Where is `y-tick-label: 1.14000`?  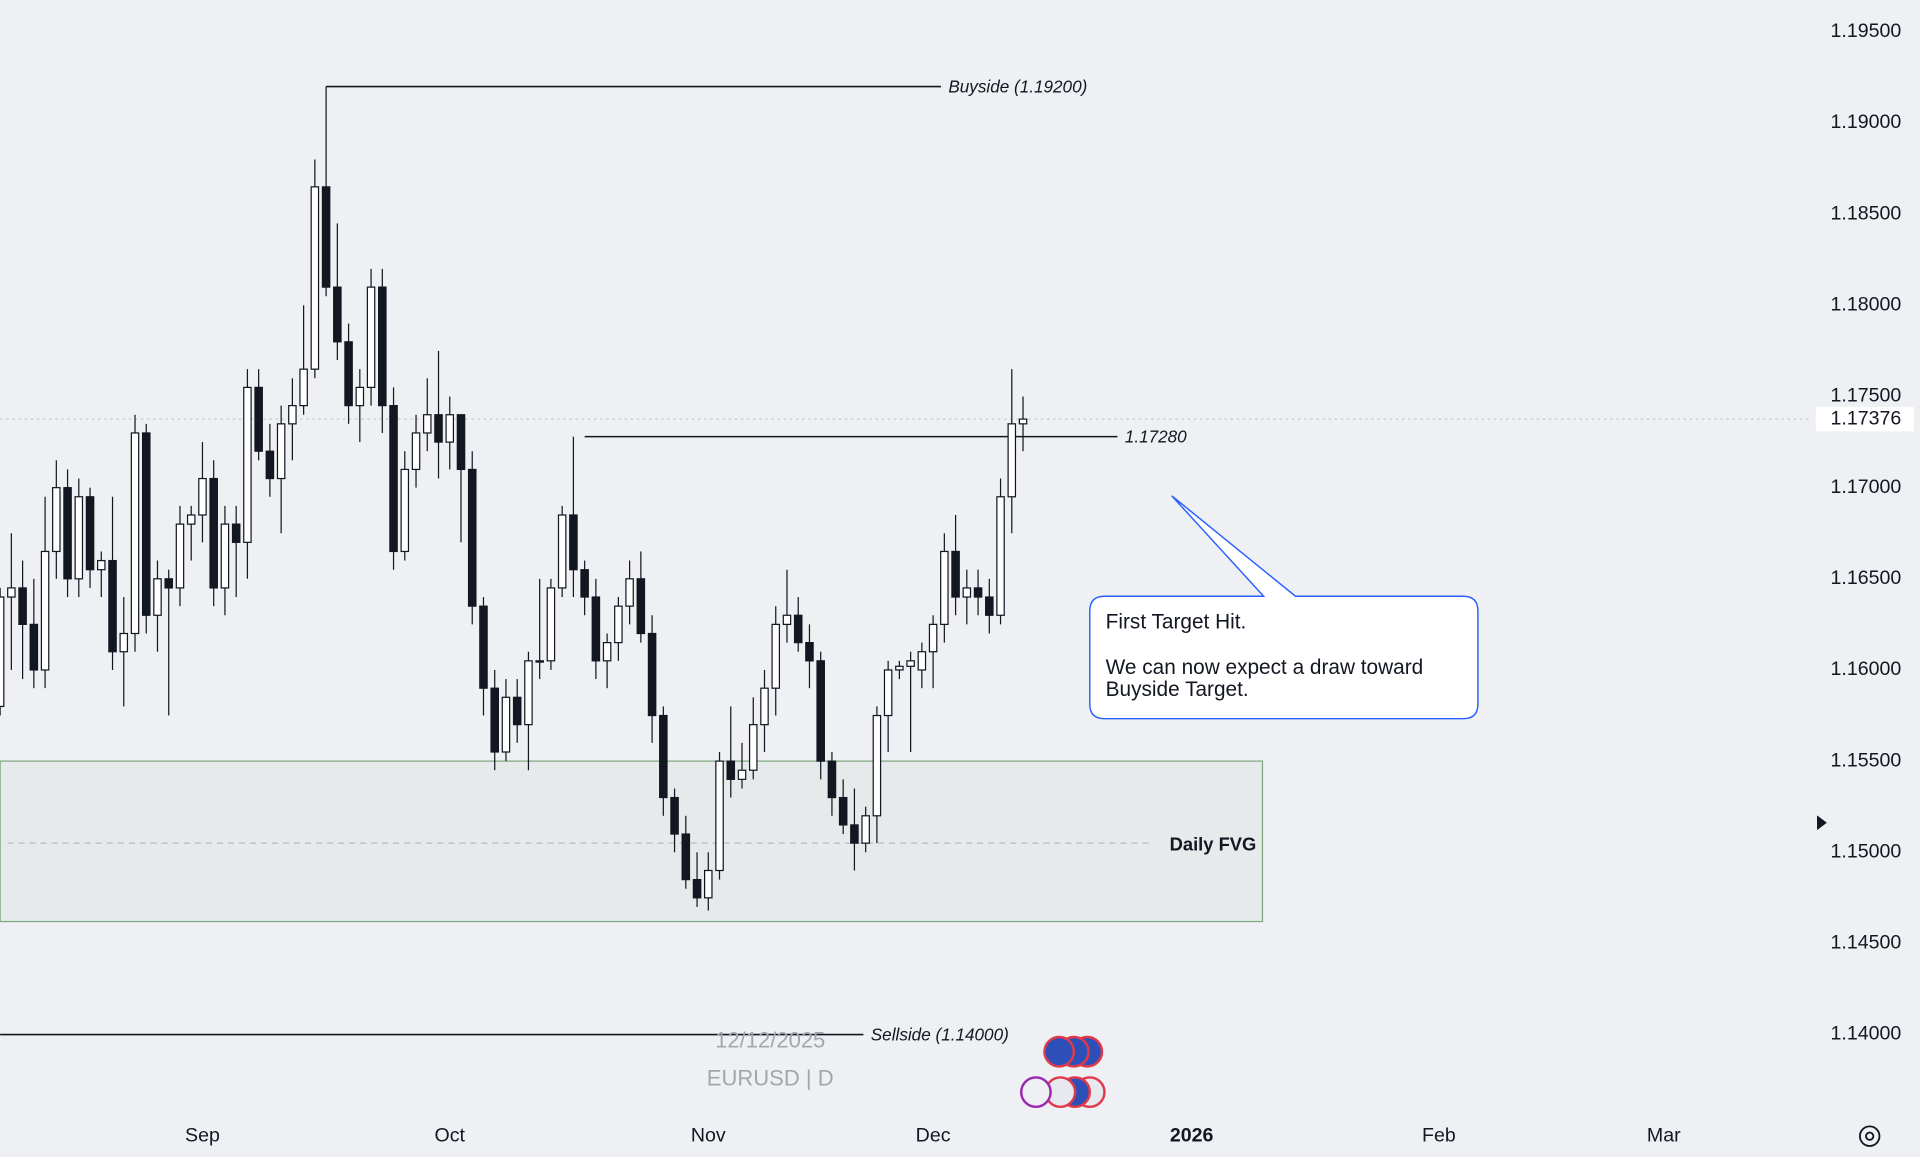
y-tick-label: 1.14000 is located at coordinates (1866, 1034).